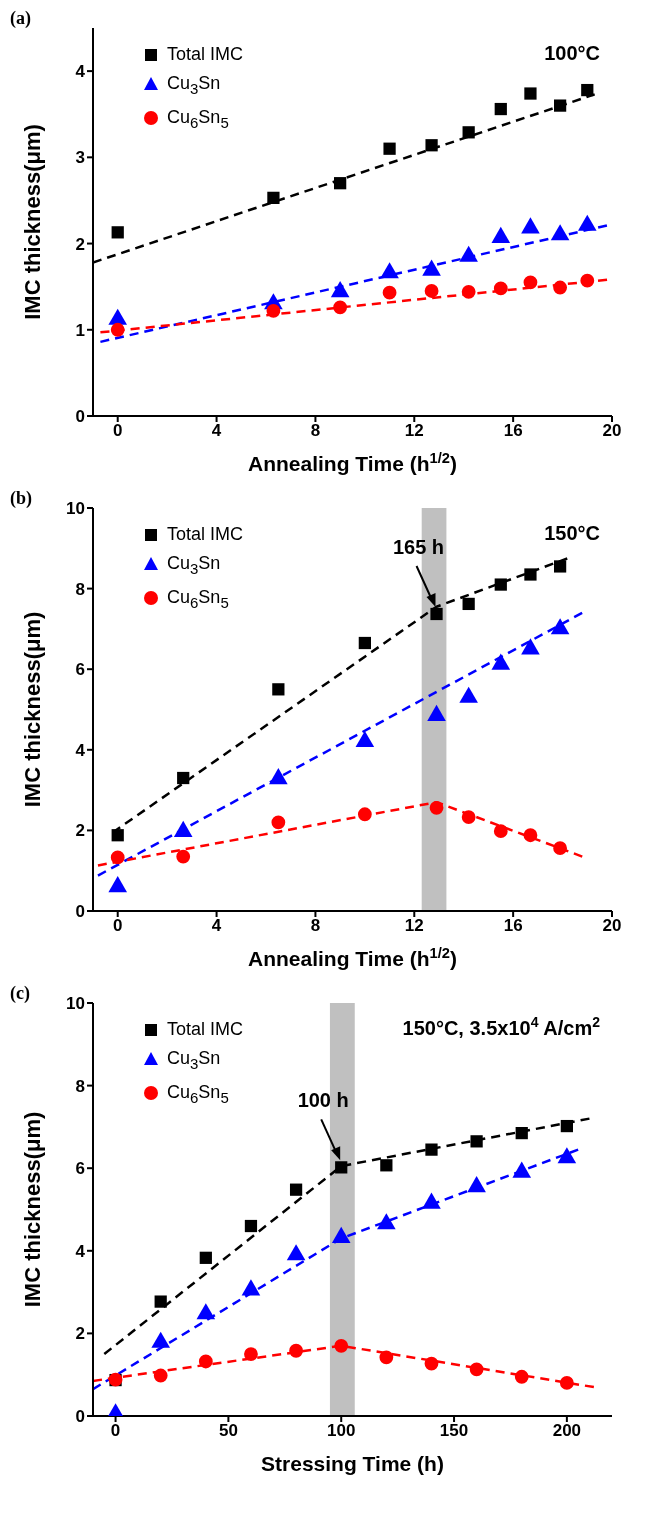 This screenshot has width=650, height=1520. What do you see at coordinates (20, 993) in the screenshot?
I see `chart-title: (c)` at bounding box center [20, 993].